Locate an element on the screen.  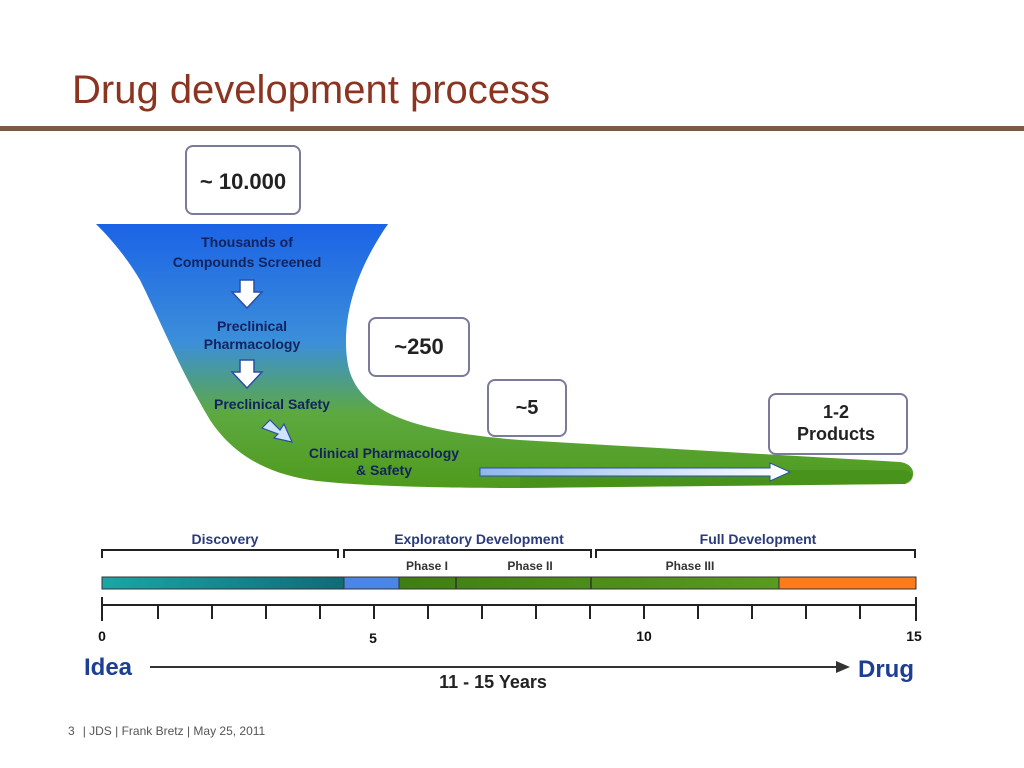
timeline-bar is located at coordinates (509, 583).